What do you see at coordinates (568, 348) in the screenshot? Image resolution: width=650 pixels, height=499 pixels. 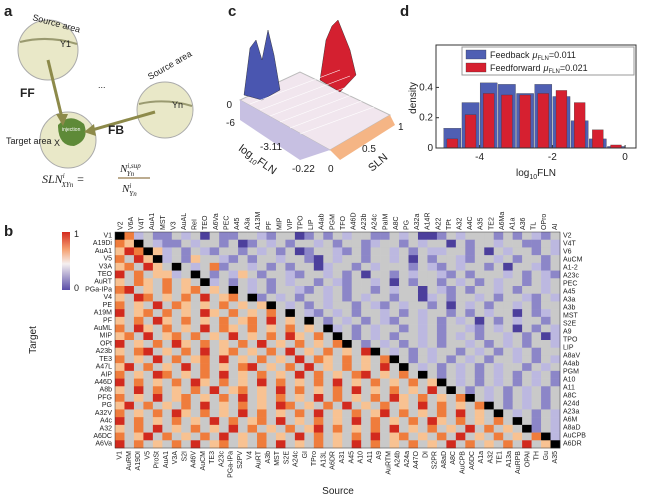 I see `row-label: LIP` at bounding box center [568, 348].